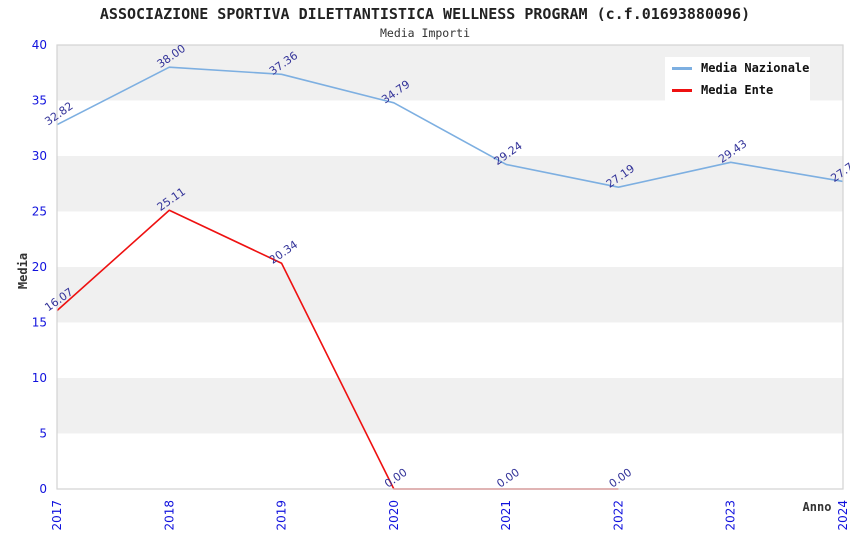 The image size is (850, 550). Describe the element at coordinates (39, 212) in the screenshot. I see `y-tick-label: 25` at that location.